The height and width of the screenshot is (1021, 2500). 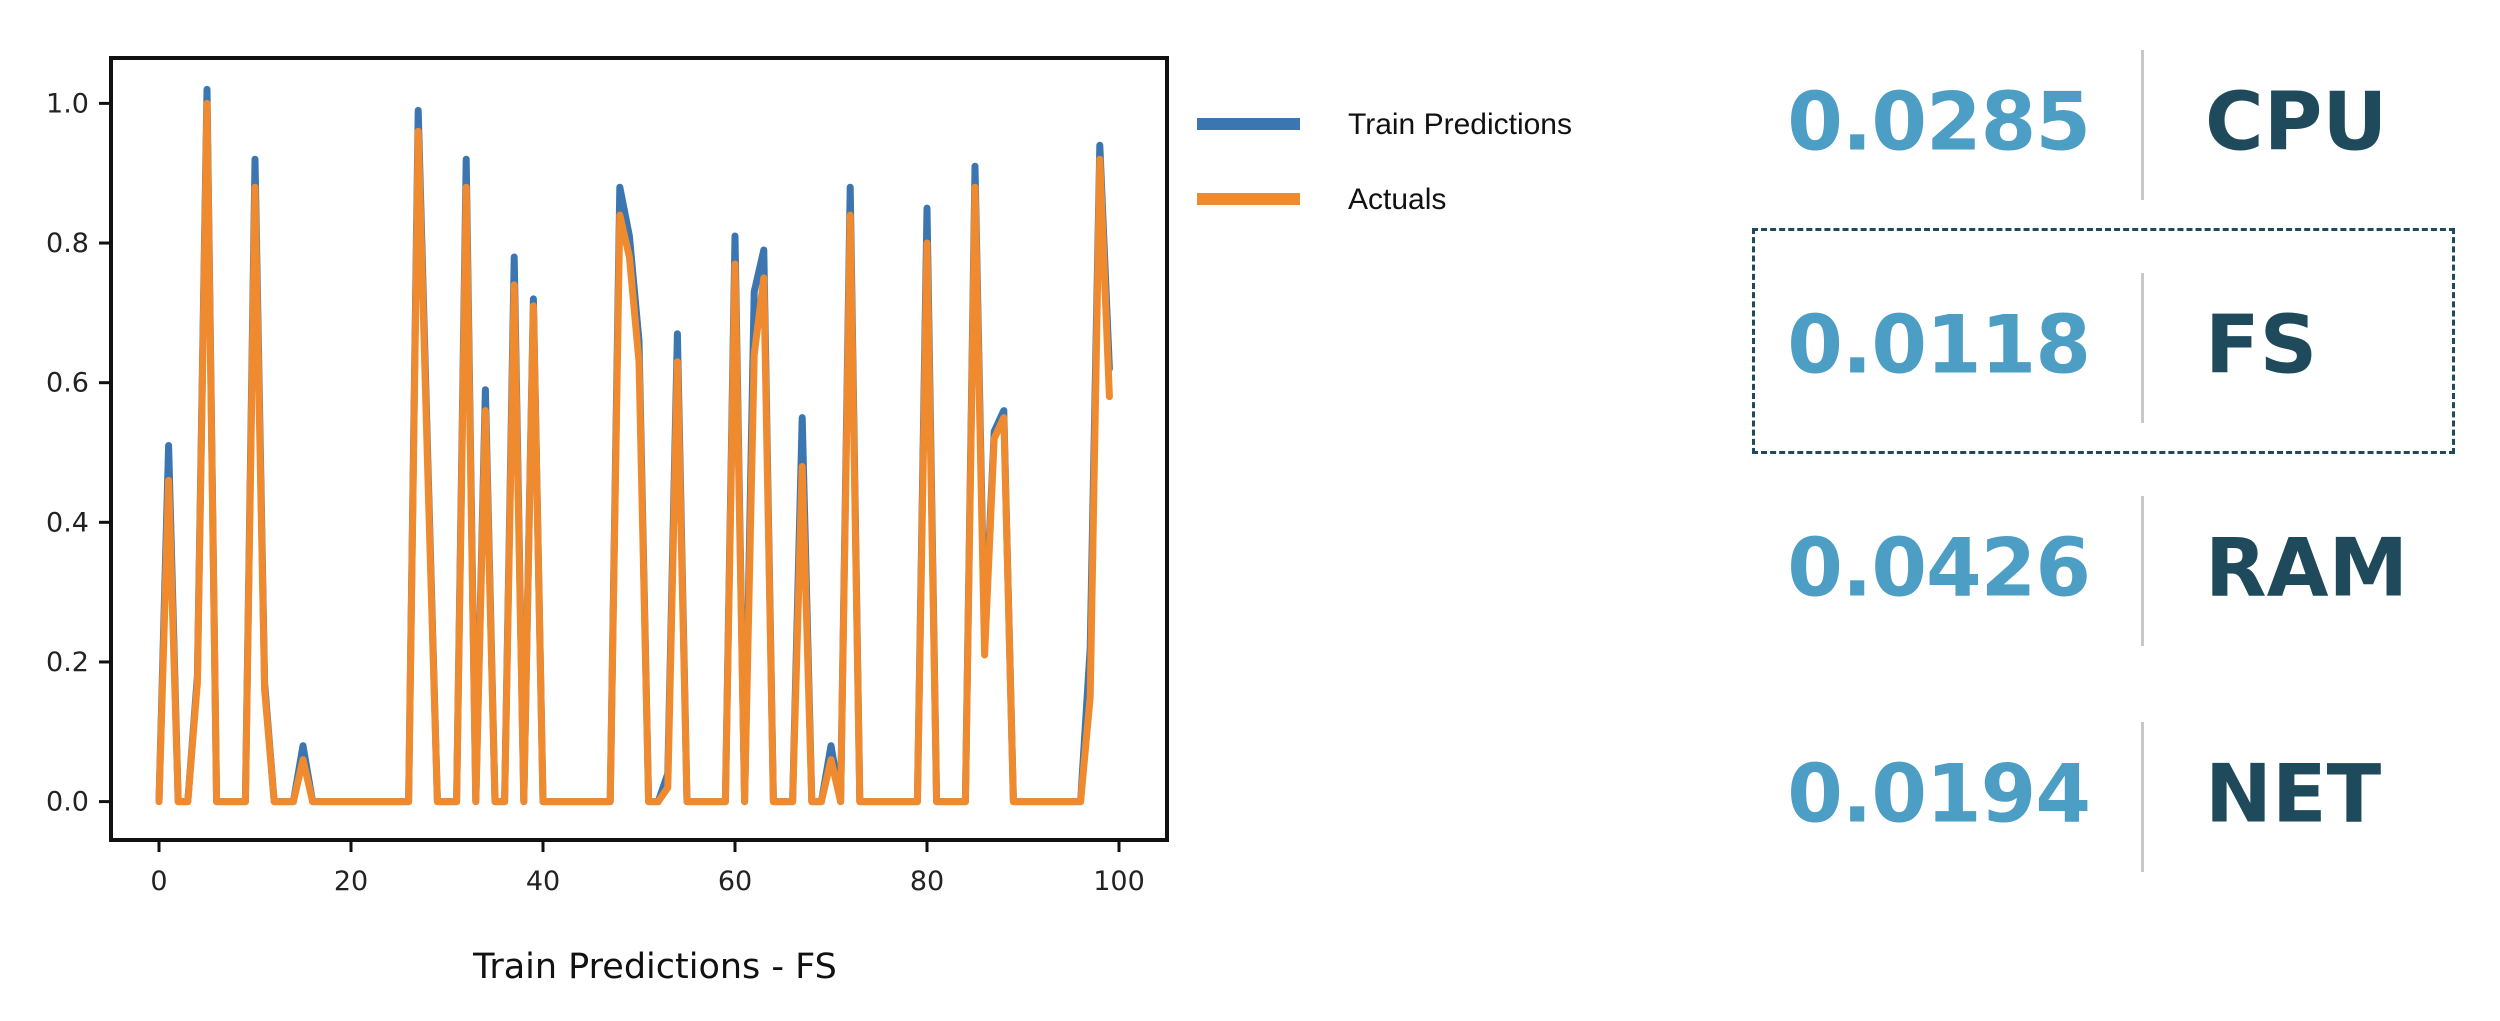 What do you see at coordinates (1939, 122) in the screenshot?
I see `metric-value: 0.0285` at bounding box center [1939, 122].